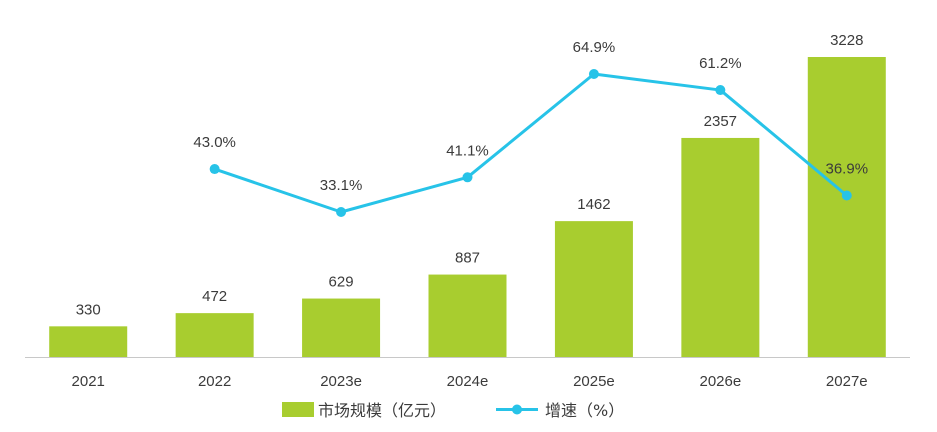 The image size is (937, 432). What do you see at coordinates (593, 204) in the screenshot?
I see `bar-value-label-2025e: 1462` at bounding box center [593, 204].